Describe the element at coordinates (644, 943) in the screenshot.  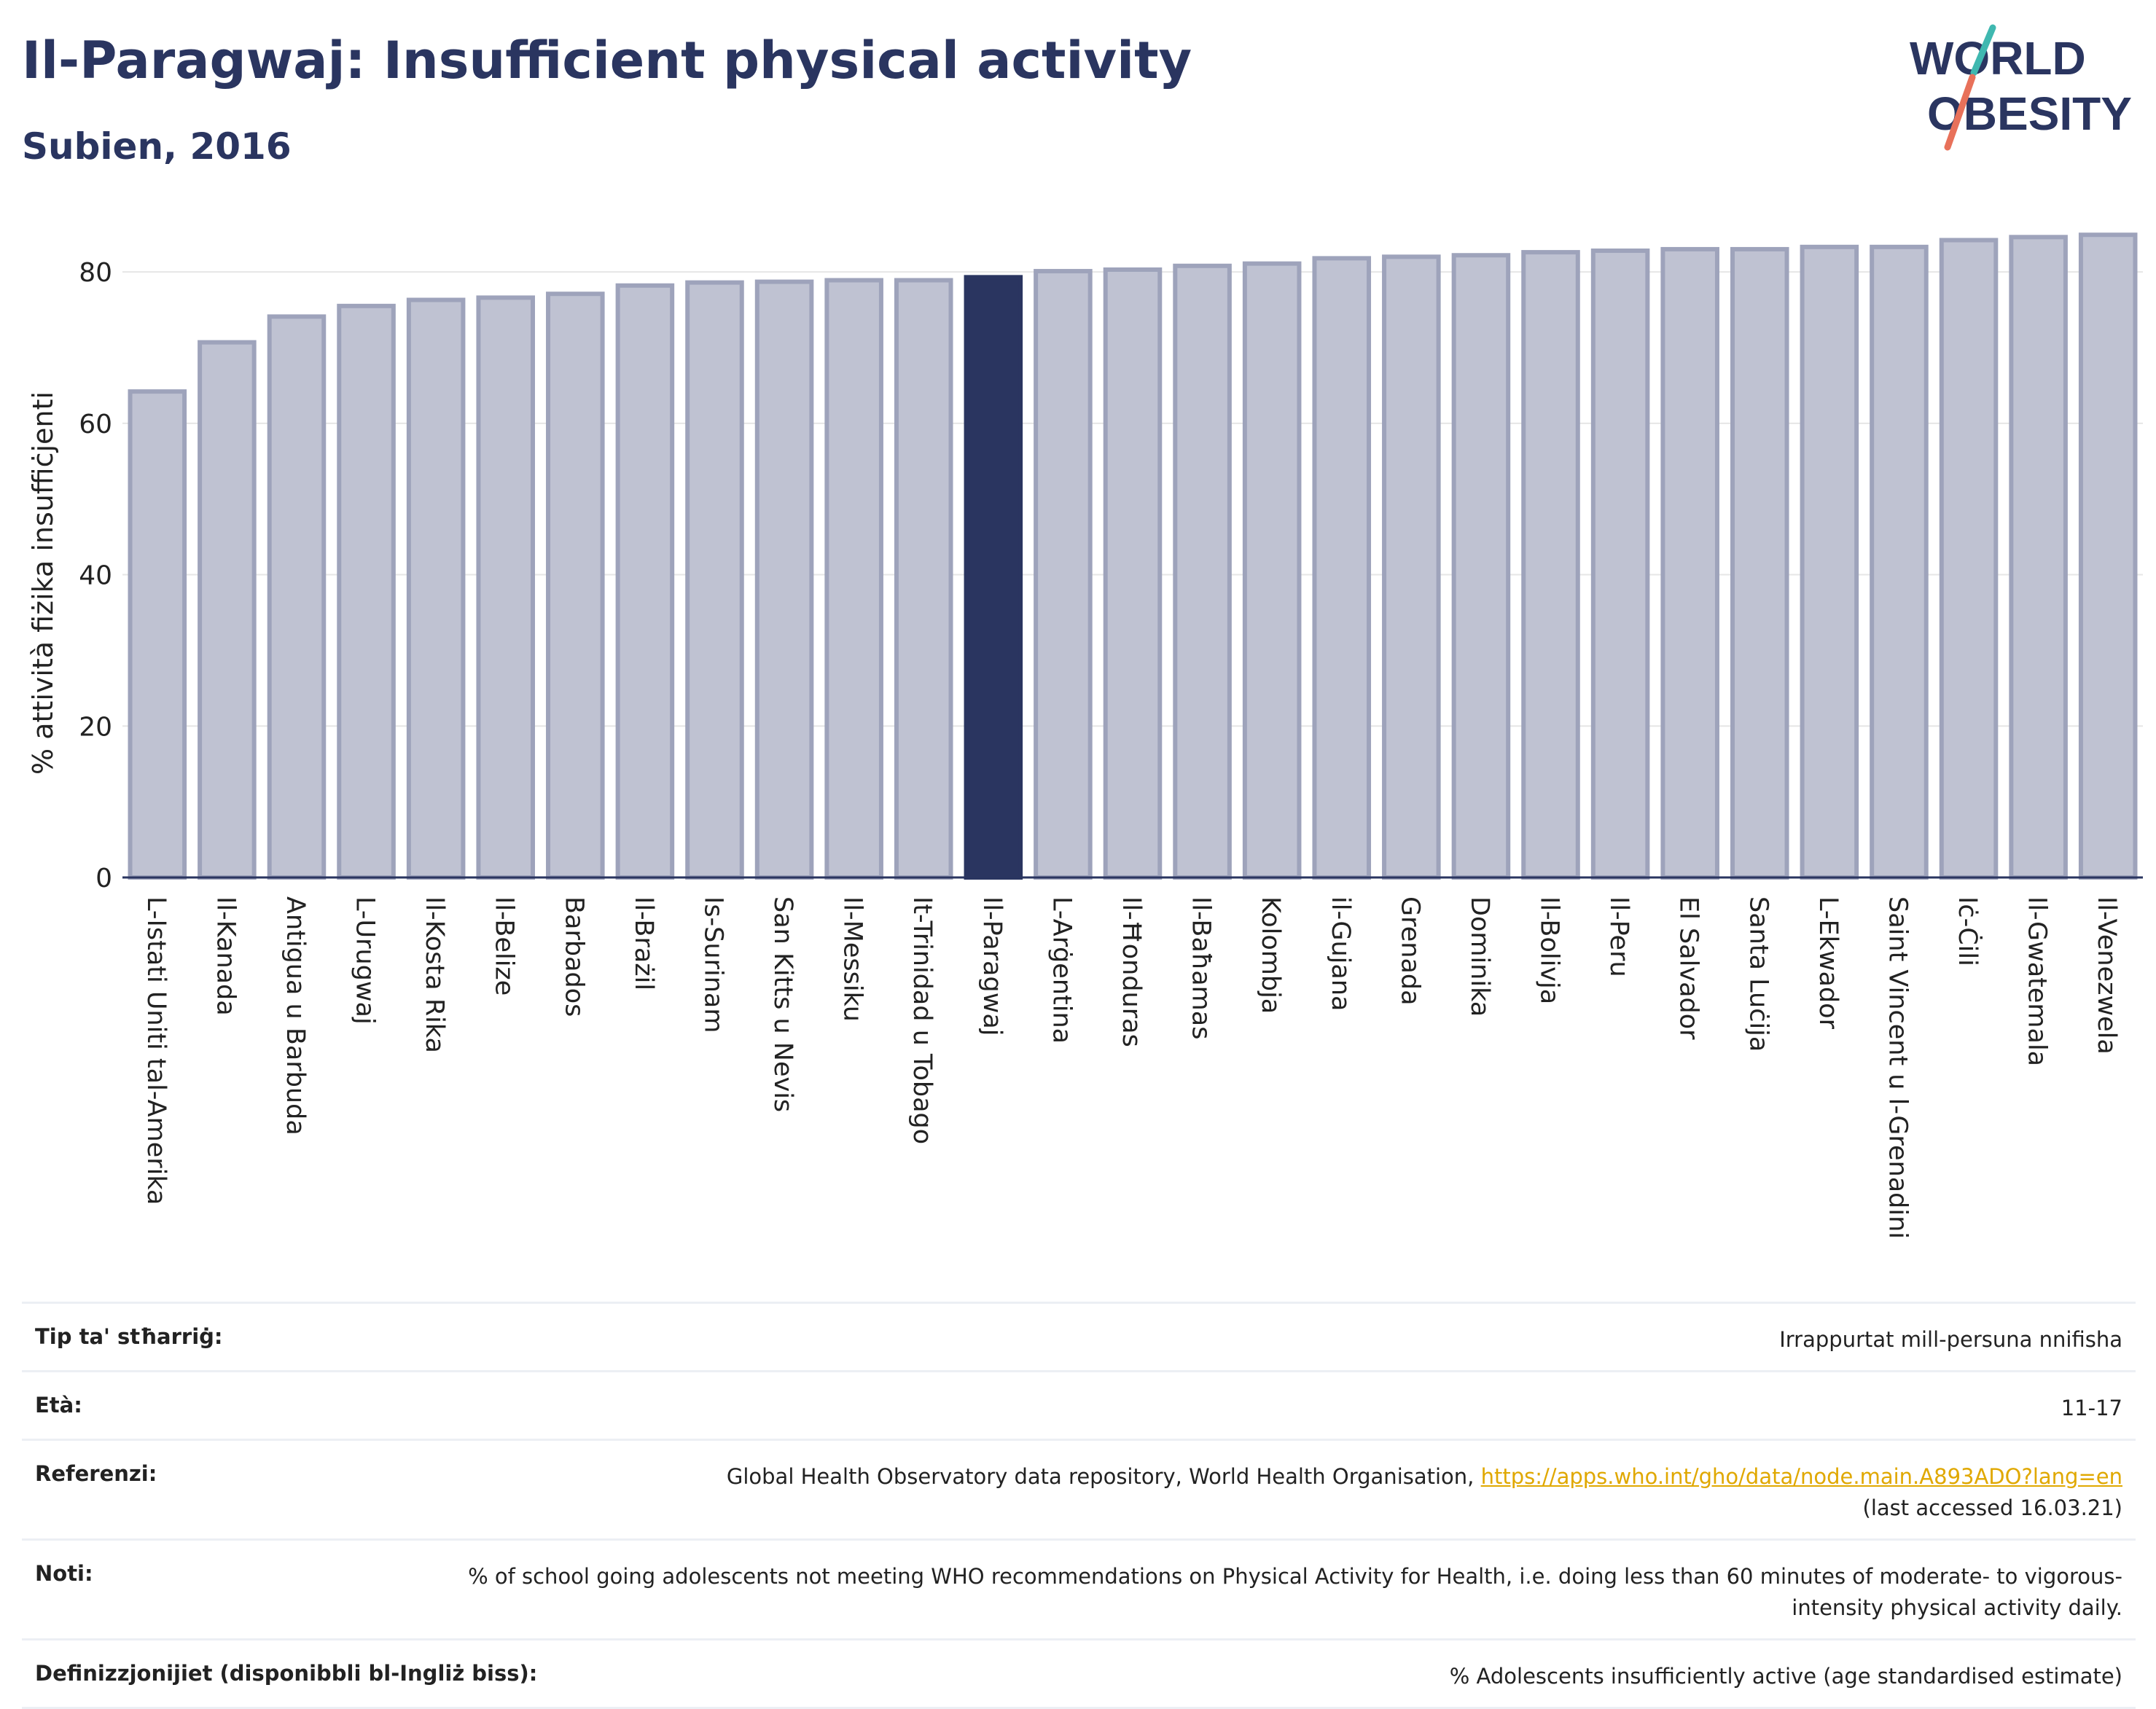
I see `category-label: Il-Brażil` at that location.